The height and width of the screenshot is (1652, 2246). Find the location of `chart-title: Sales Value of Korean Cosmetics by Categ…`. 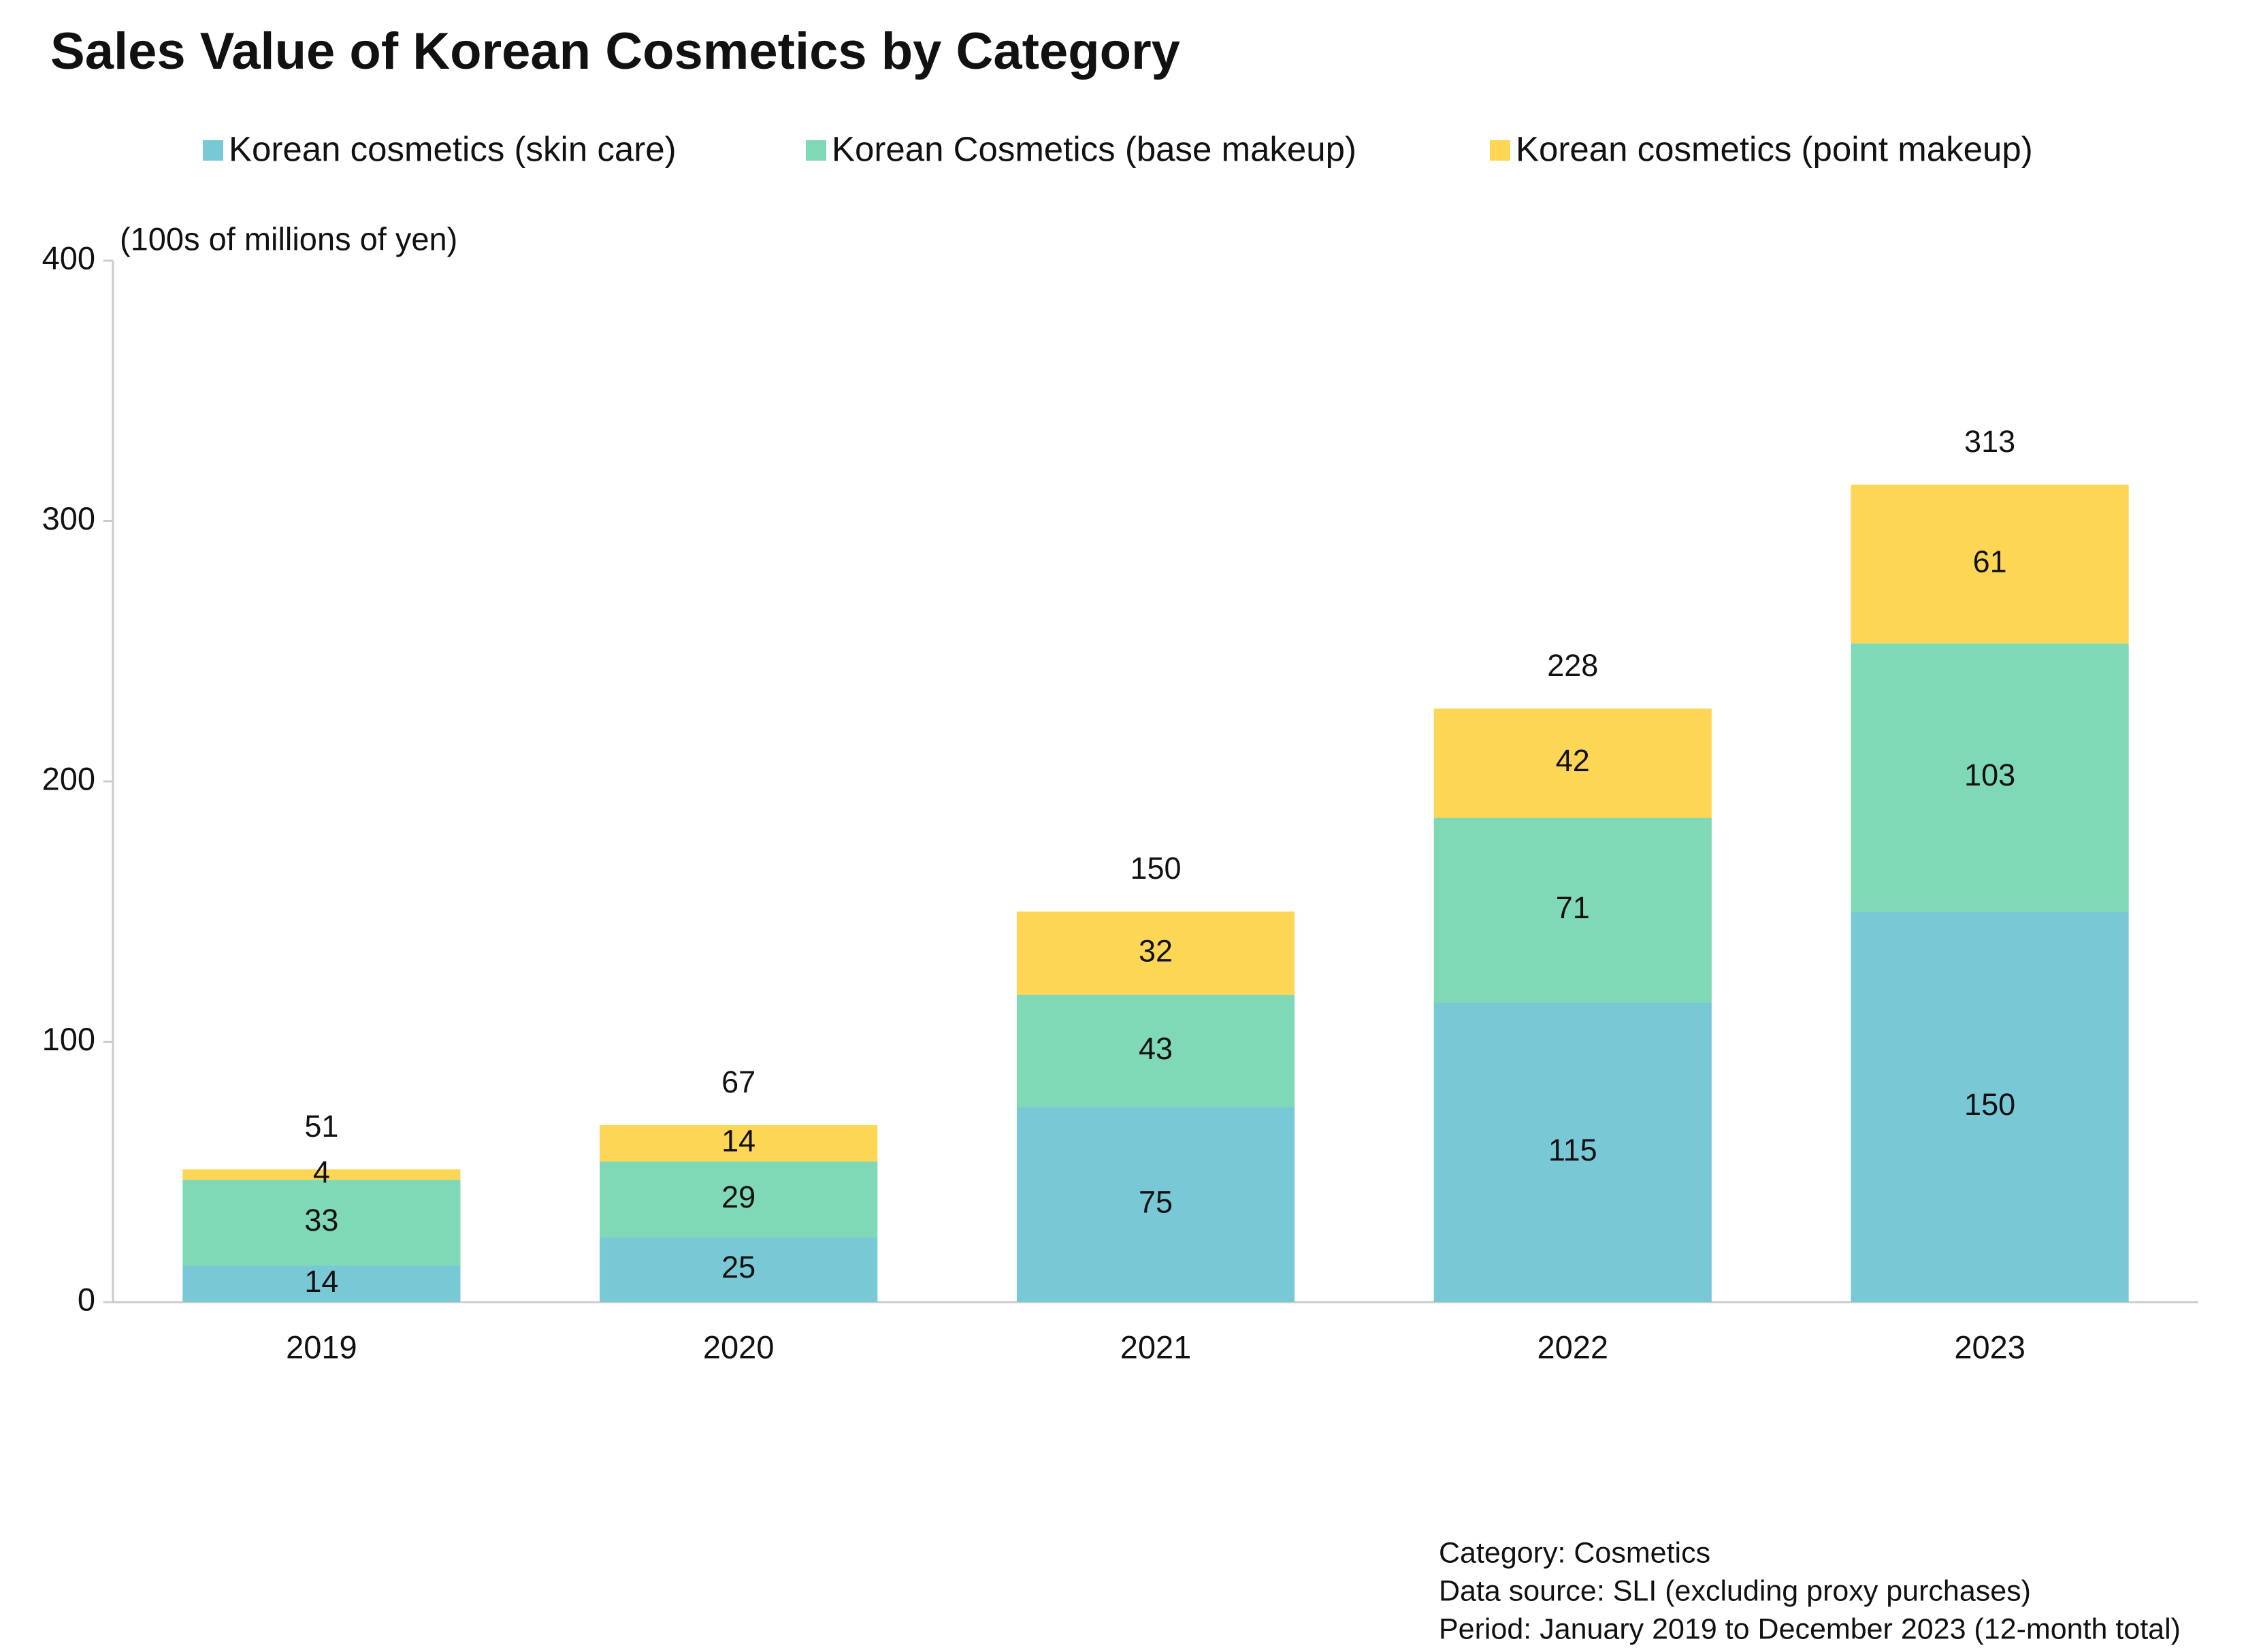

chart-title: Sales Value of Korean Cosmetics by Categ… is located at coordinates (615, 51).